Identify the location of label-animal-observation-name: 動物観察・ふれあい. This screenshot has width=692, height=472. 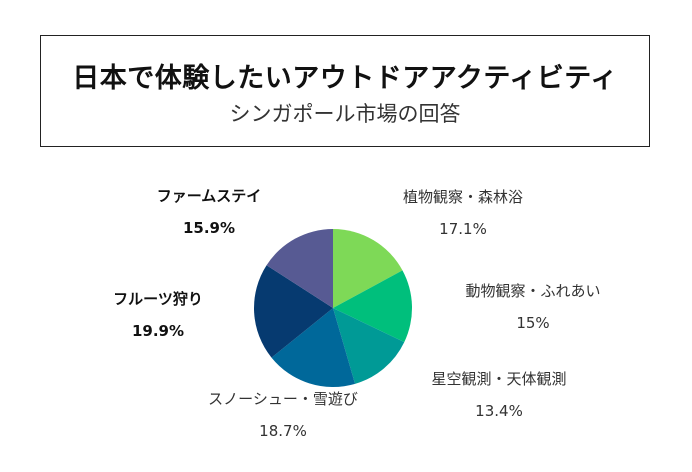
(533, 291).